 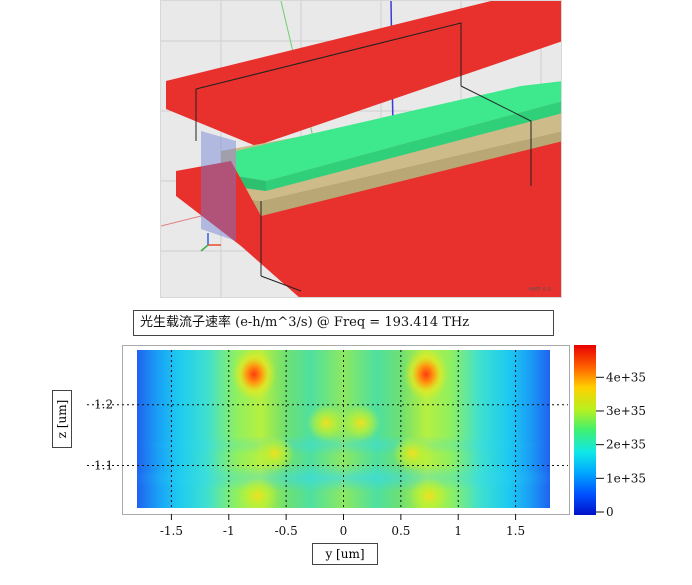 What do you see at coordinates (458, 531) in the screenshot?
I see `x-tick-label: 1` at bounding box center [458, 531].